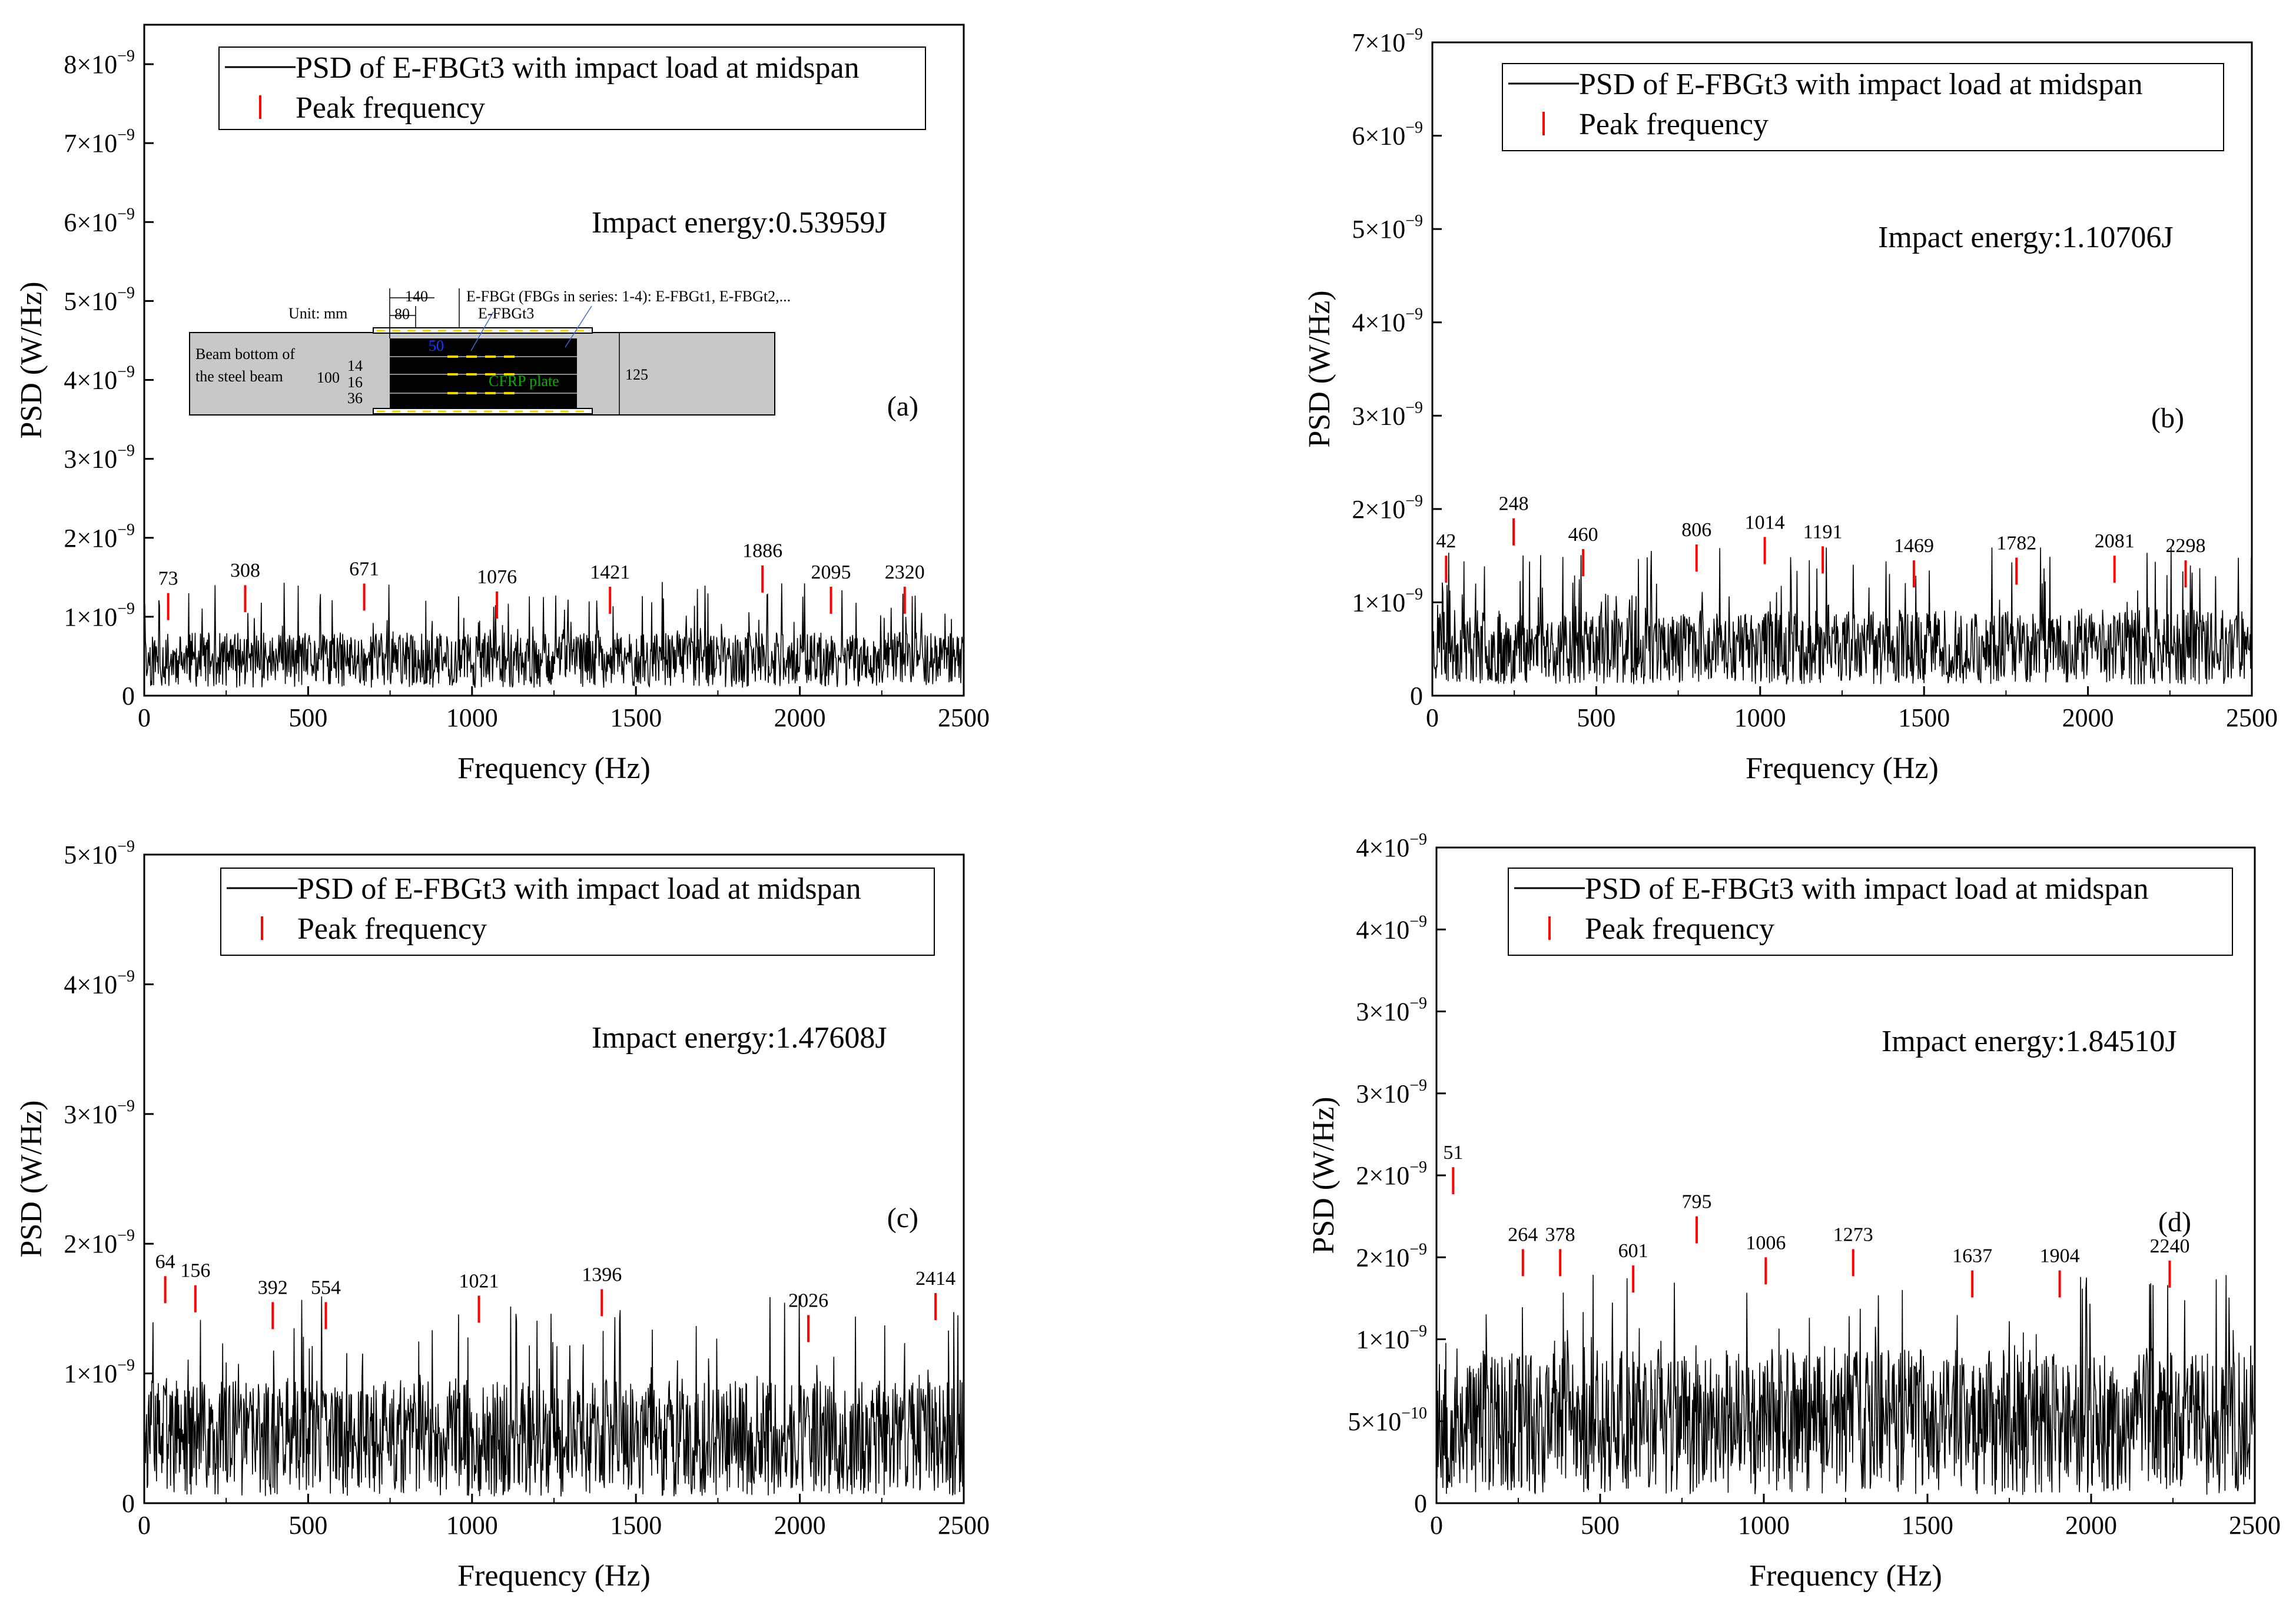  Describe the element at coordinates (355, 365) in the screenshot. I see `inset-dim-14: 14` at that location.